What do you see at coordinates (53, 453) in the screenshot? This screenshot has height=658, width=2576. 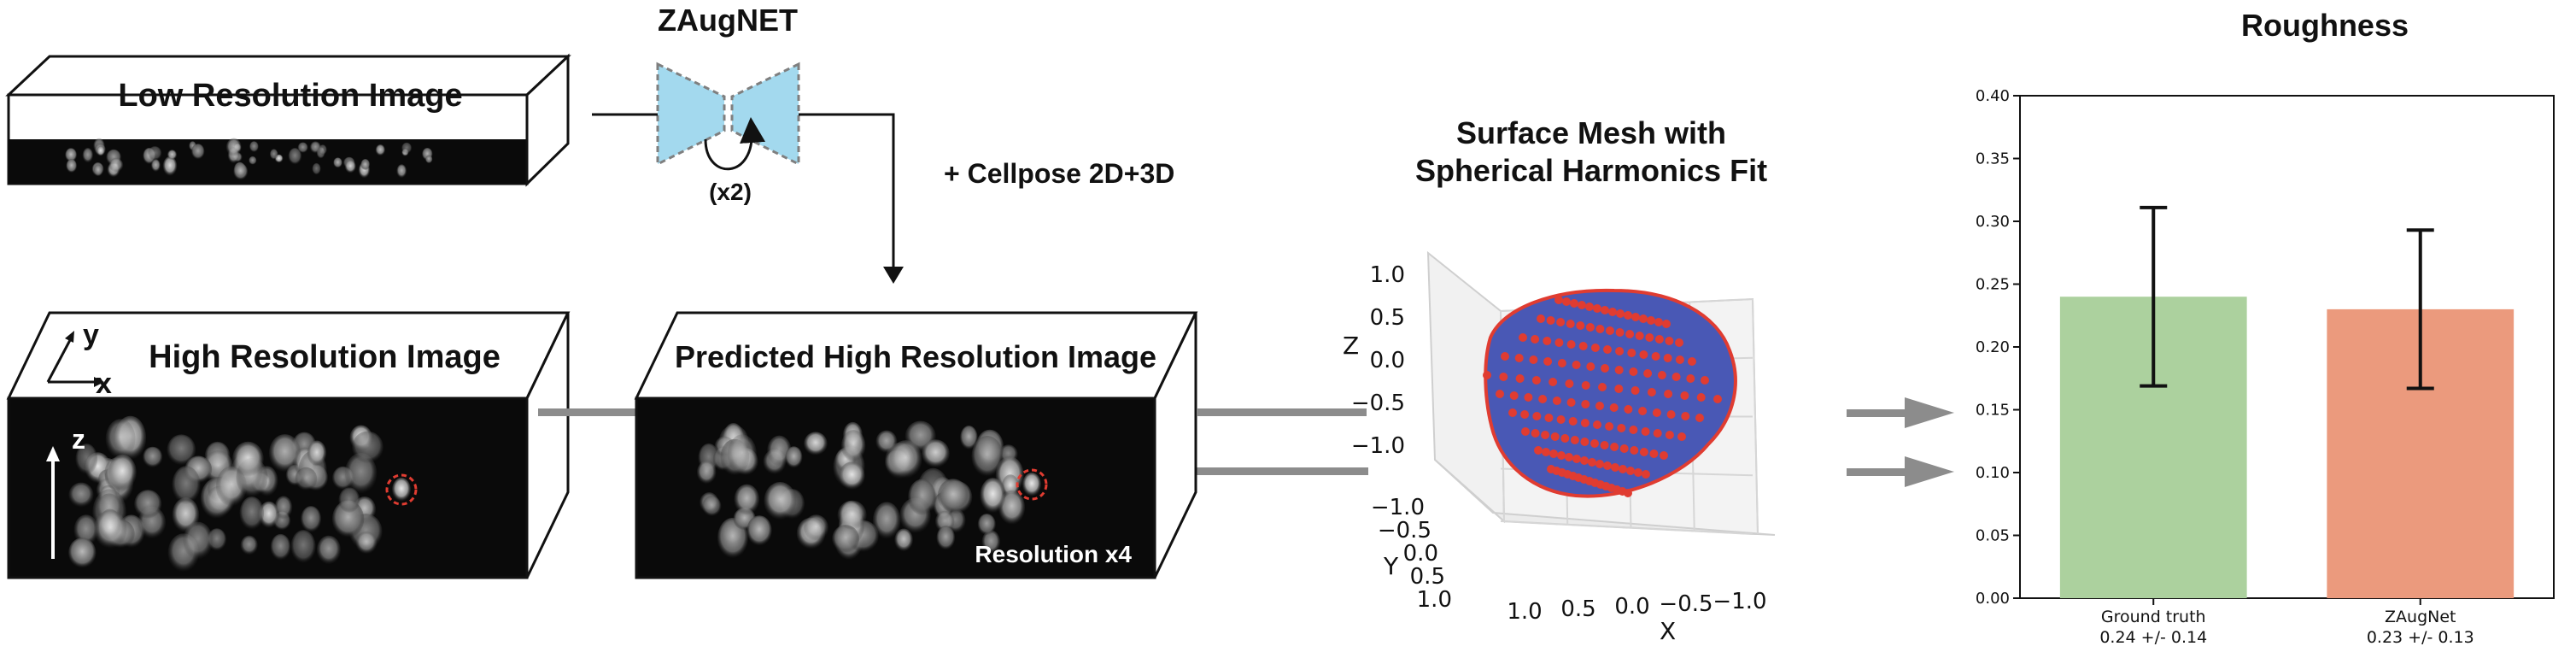 I see `arrow-up-icon` at bounding box center [53, 453].